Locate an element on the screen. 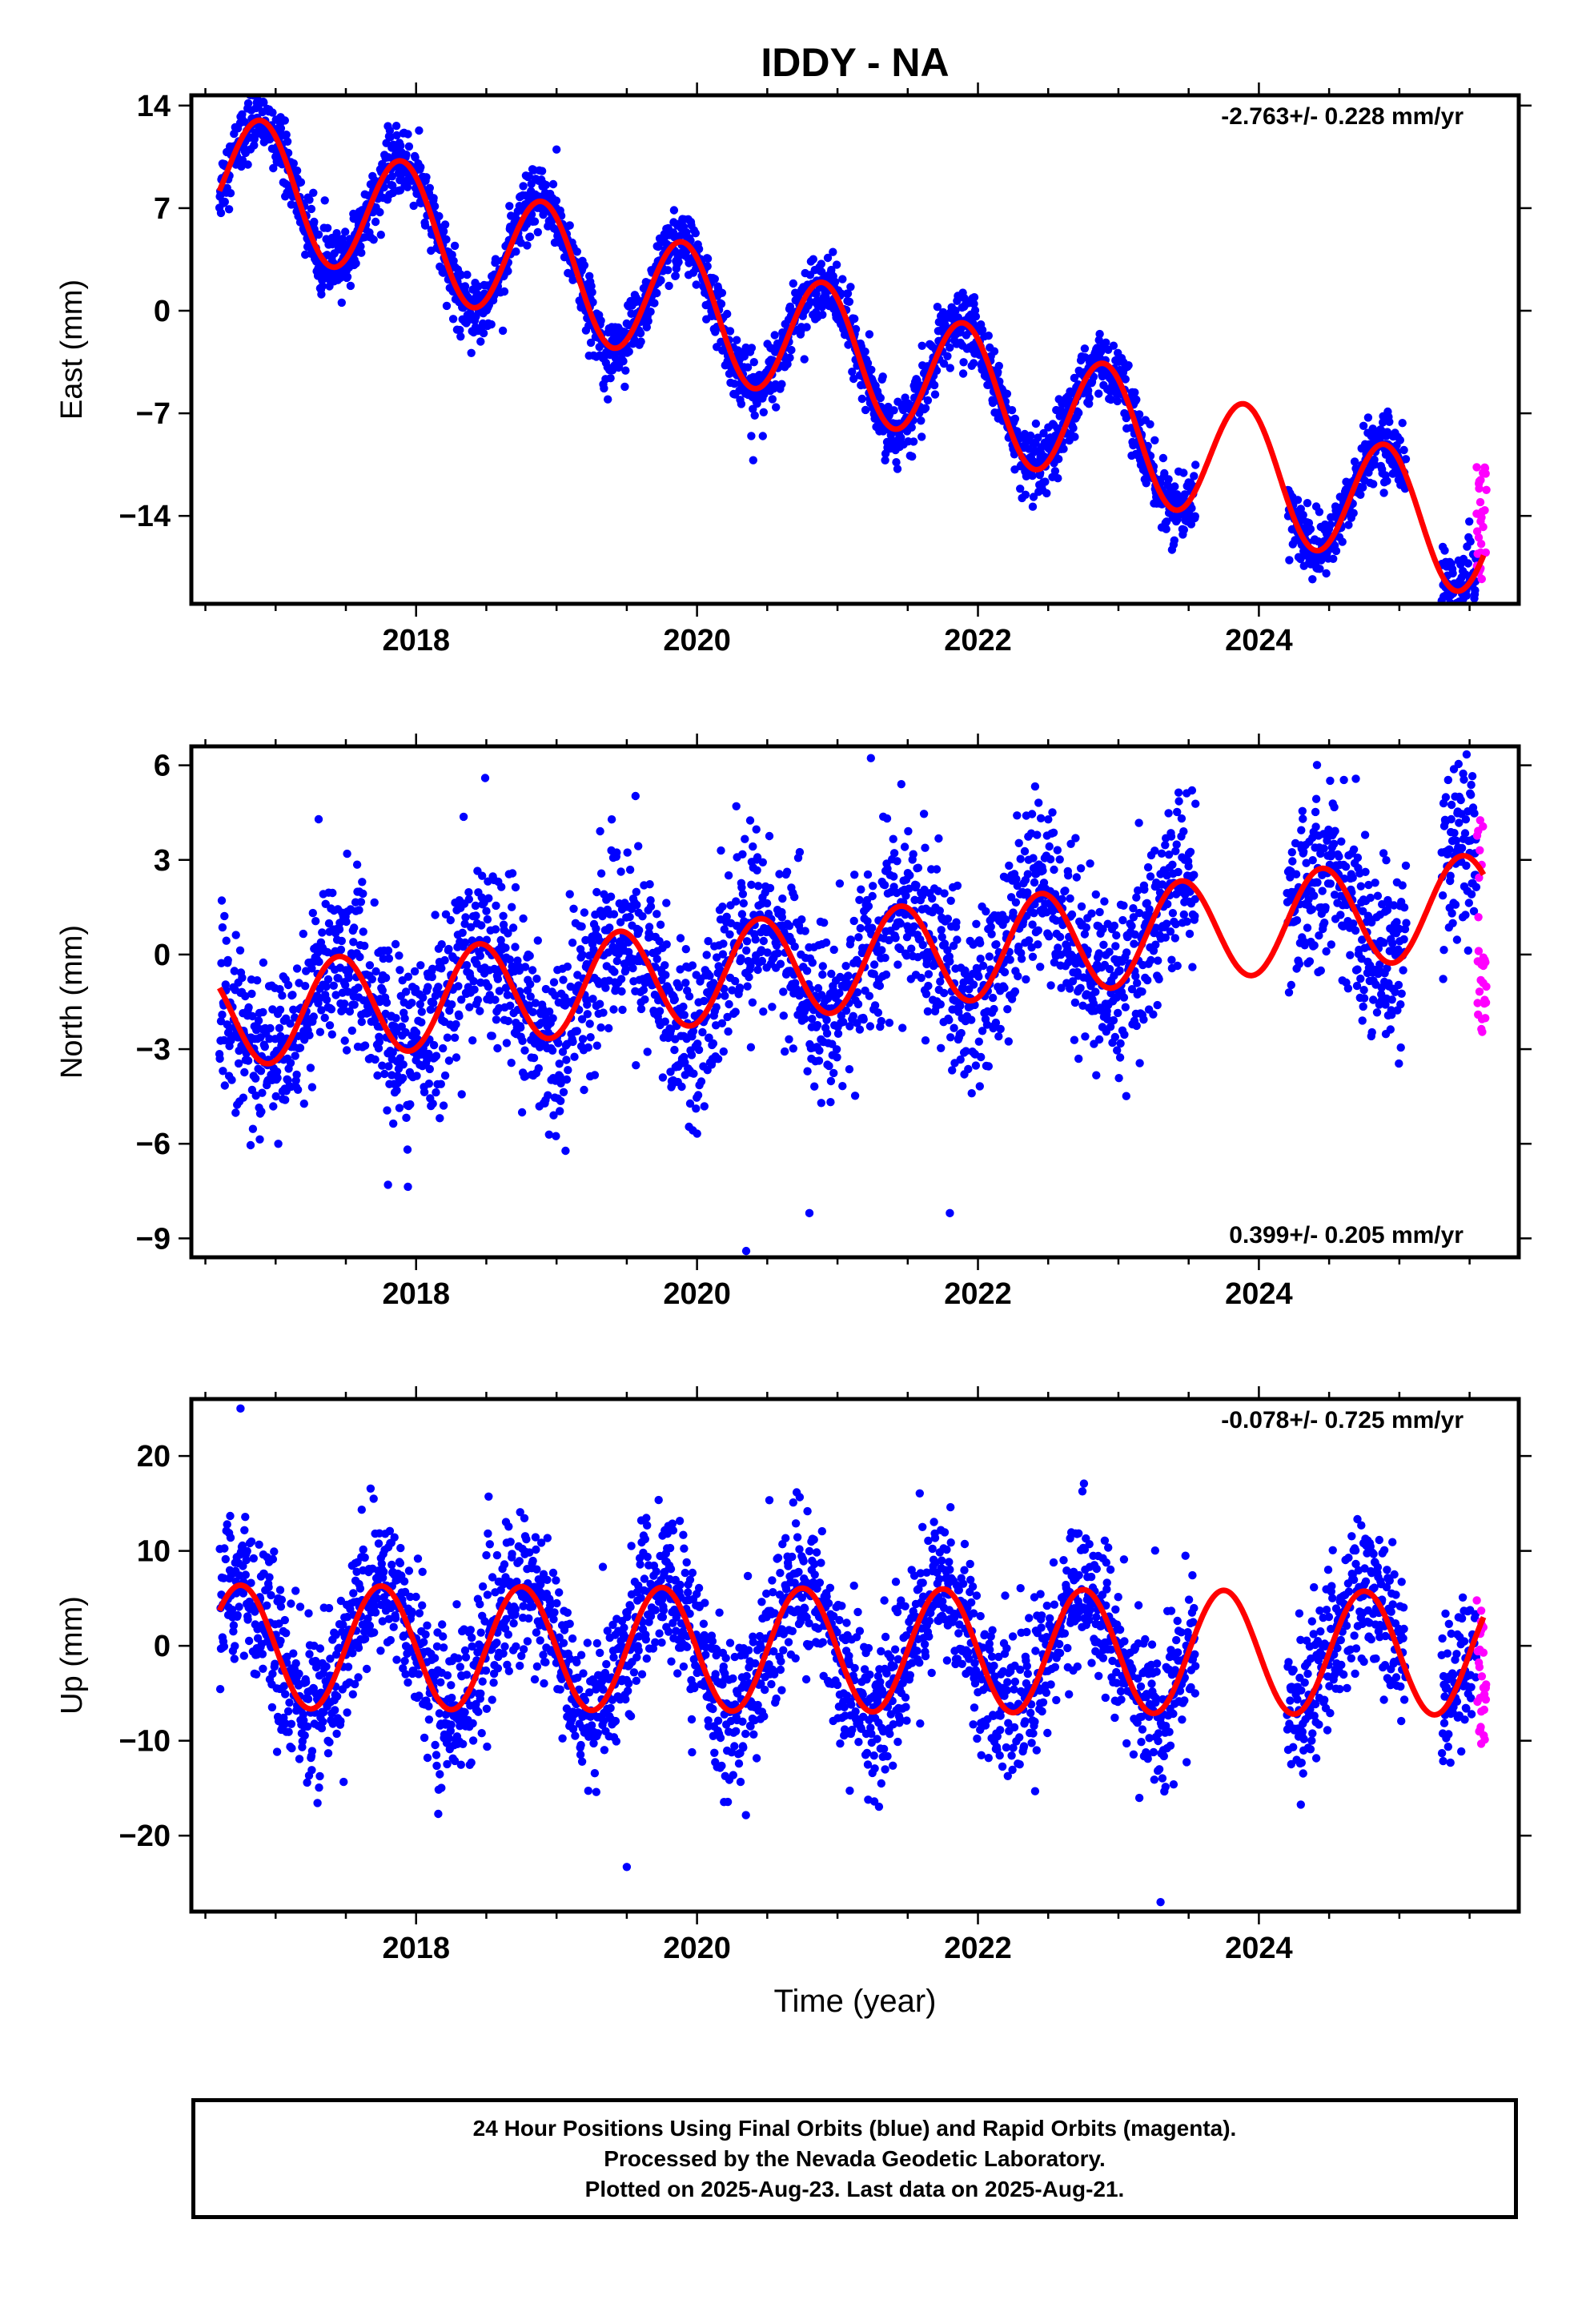  figure-title: IDDY - NA is located at coordinates (855, 62).